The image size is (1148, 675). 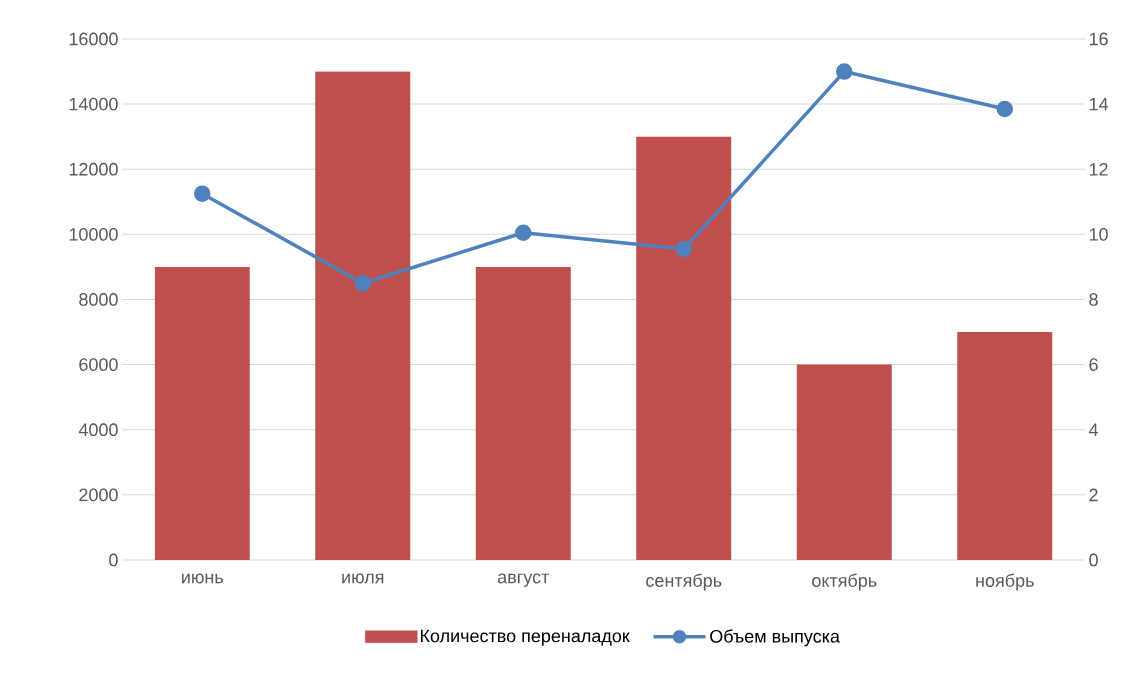 I want to click on y-tick-label: 16000, so click(x=93, y=39).